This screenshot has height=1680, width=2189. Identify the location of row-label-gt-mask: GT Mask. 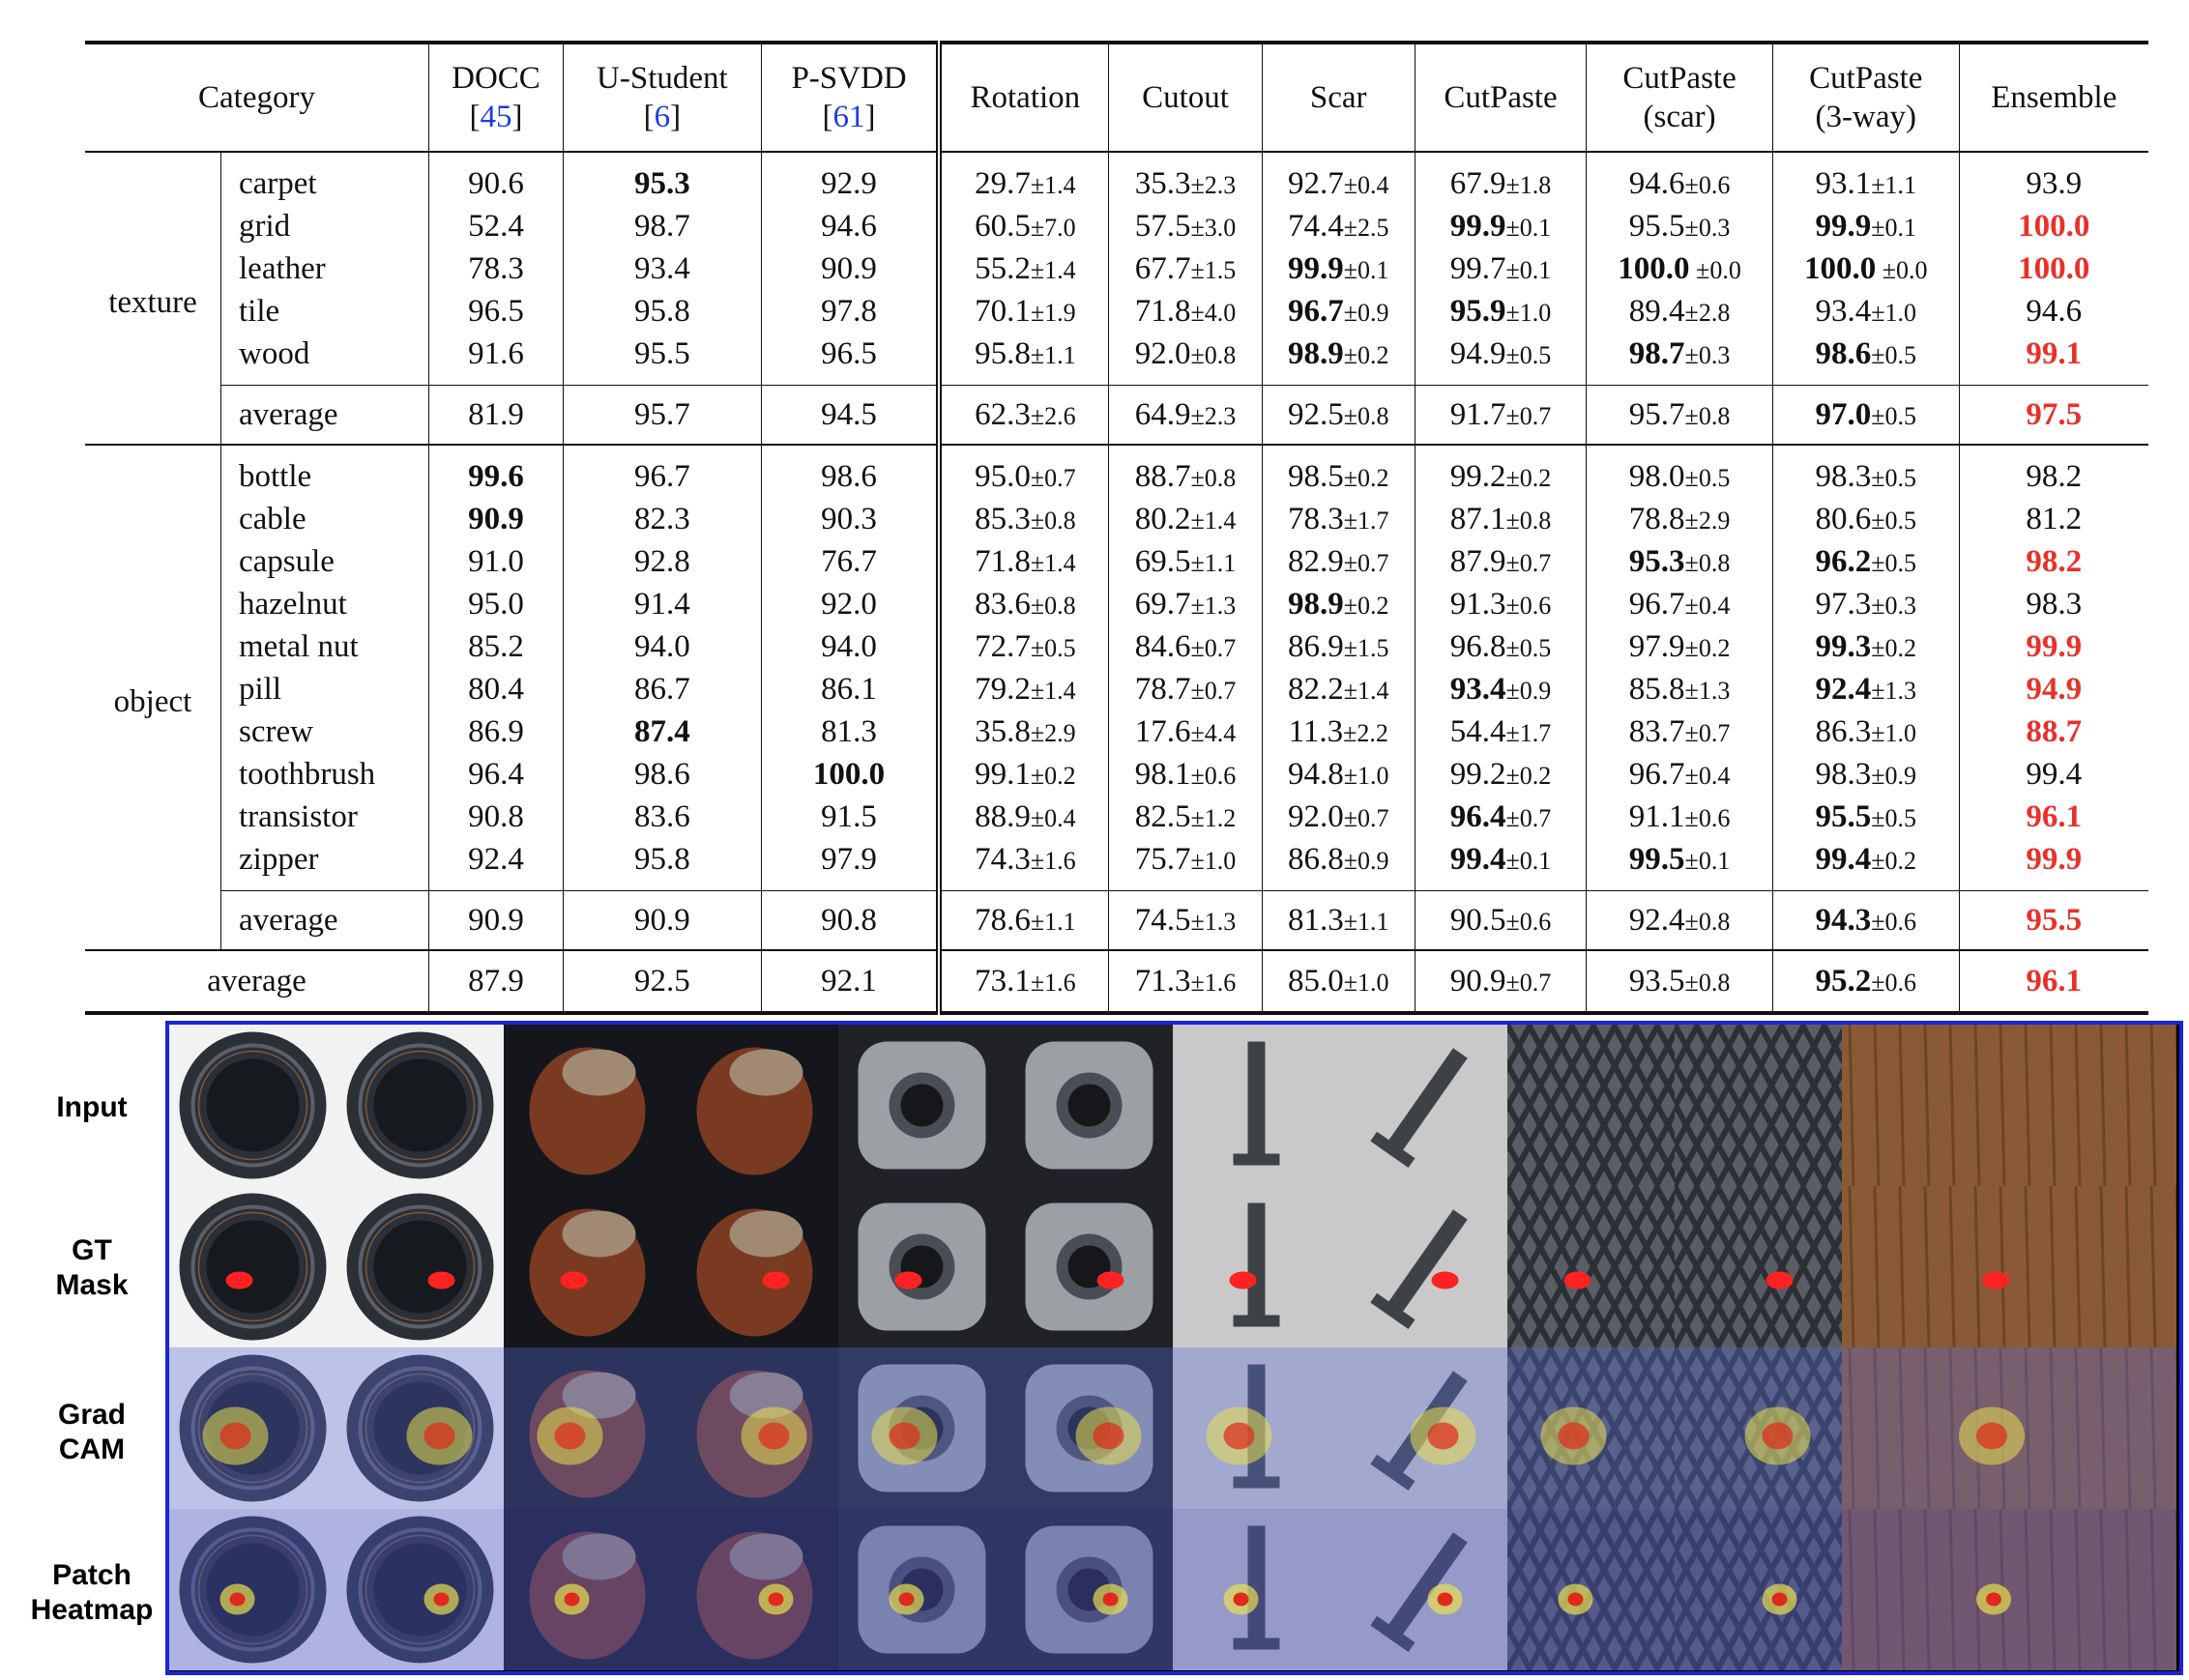
(92, 1268).